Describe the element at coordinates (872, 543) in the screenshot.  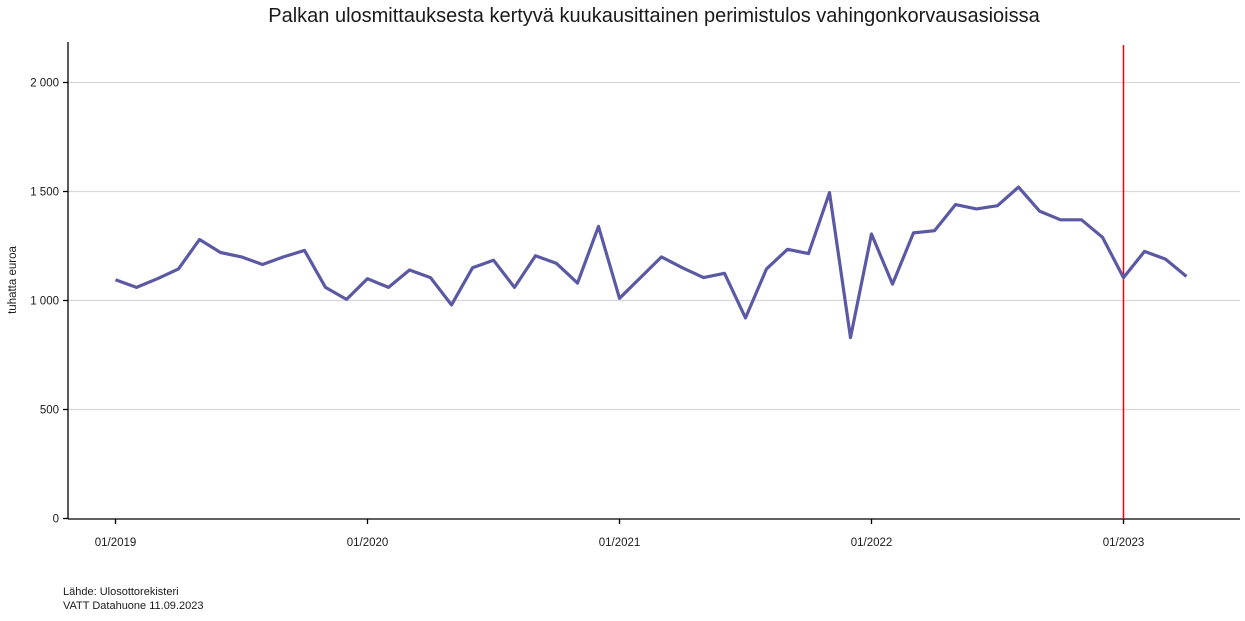
I see `x-tick-label: 01/2022` at that location.